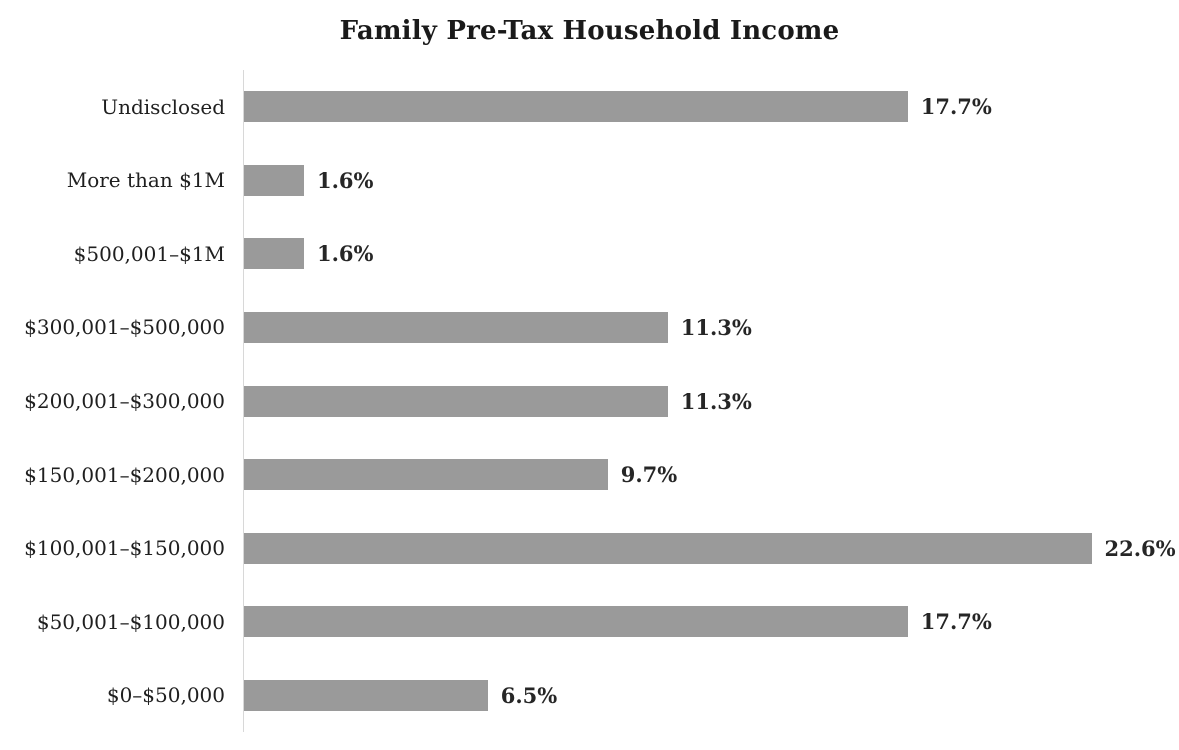 The image size is (1179, 750). I want to click on chart-row: More than $1M 1.6%, so click(589, 181).